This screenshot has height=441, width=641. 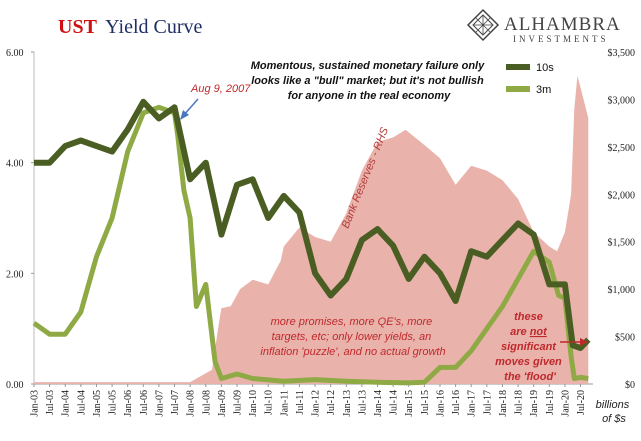 I want to click on x-tick-label: Jan-15, so click(x=409, y=403).